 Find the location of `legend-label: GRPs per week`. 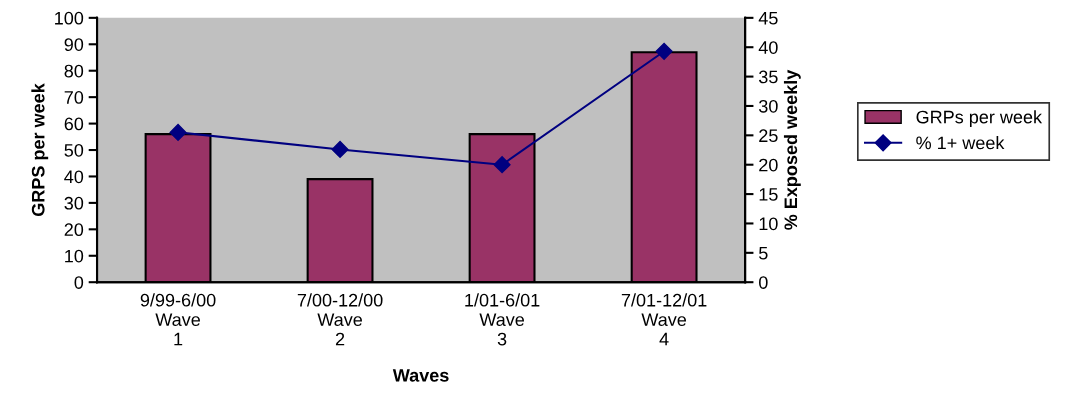

legend-label: GRPs per week is located at coordinates (979, 118).